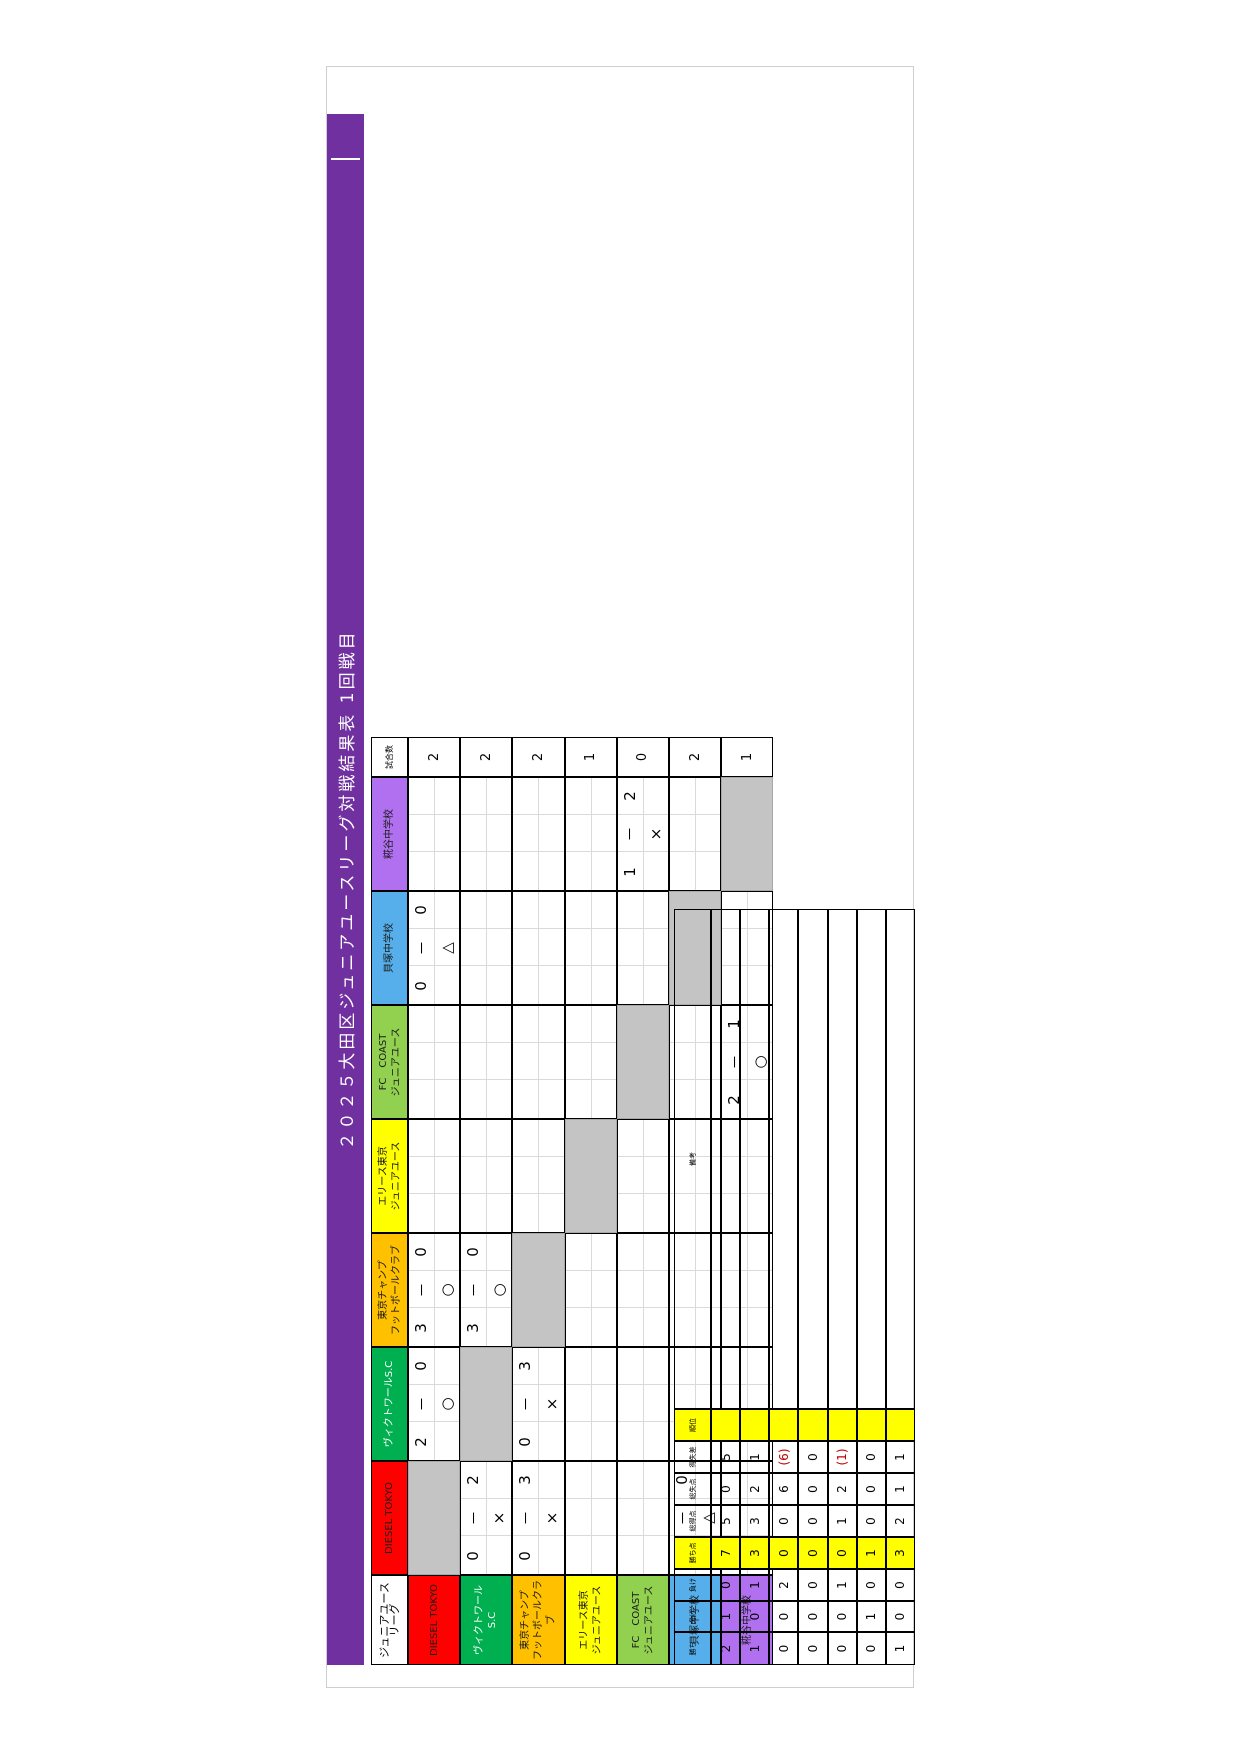 The image size is (1240, 1754). I want to click on row-header-team: DIESEL TOKYO, so click(434, 1620).